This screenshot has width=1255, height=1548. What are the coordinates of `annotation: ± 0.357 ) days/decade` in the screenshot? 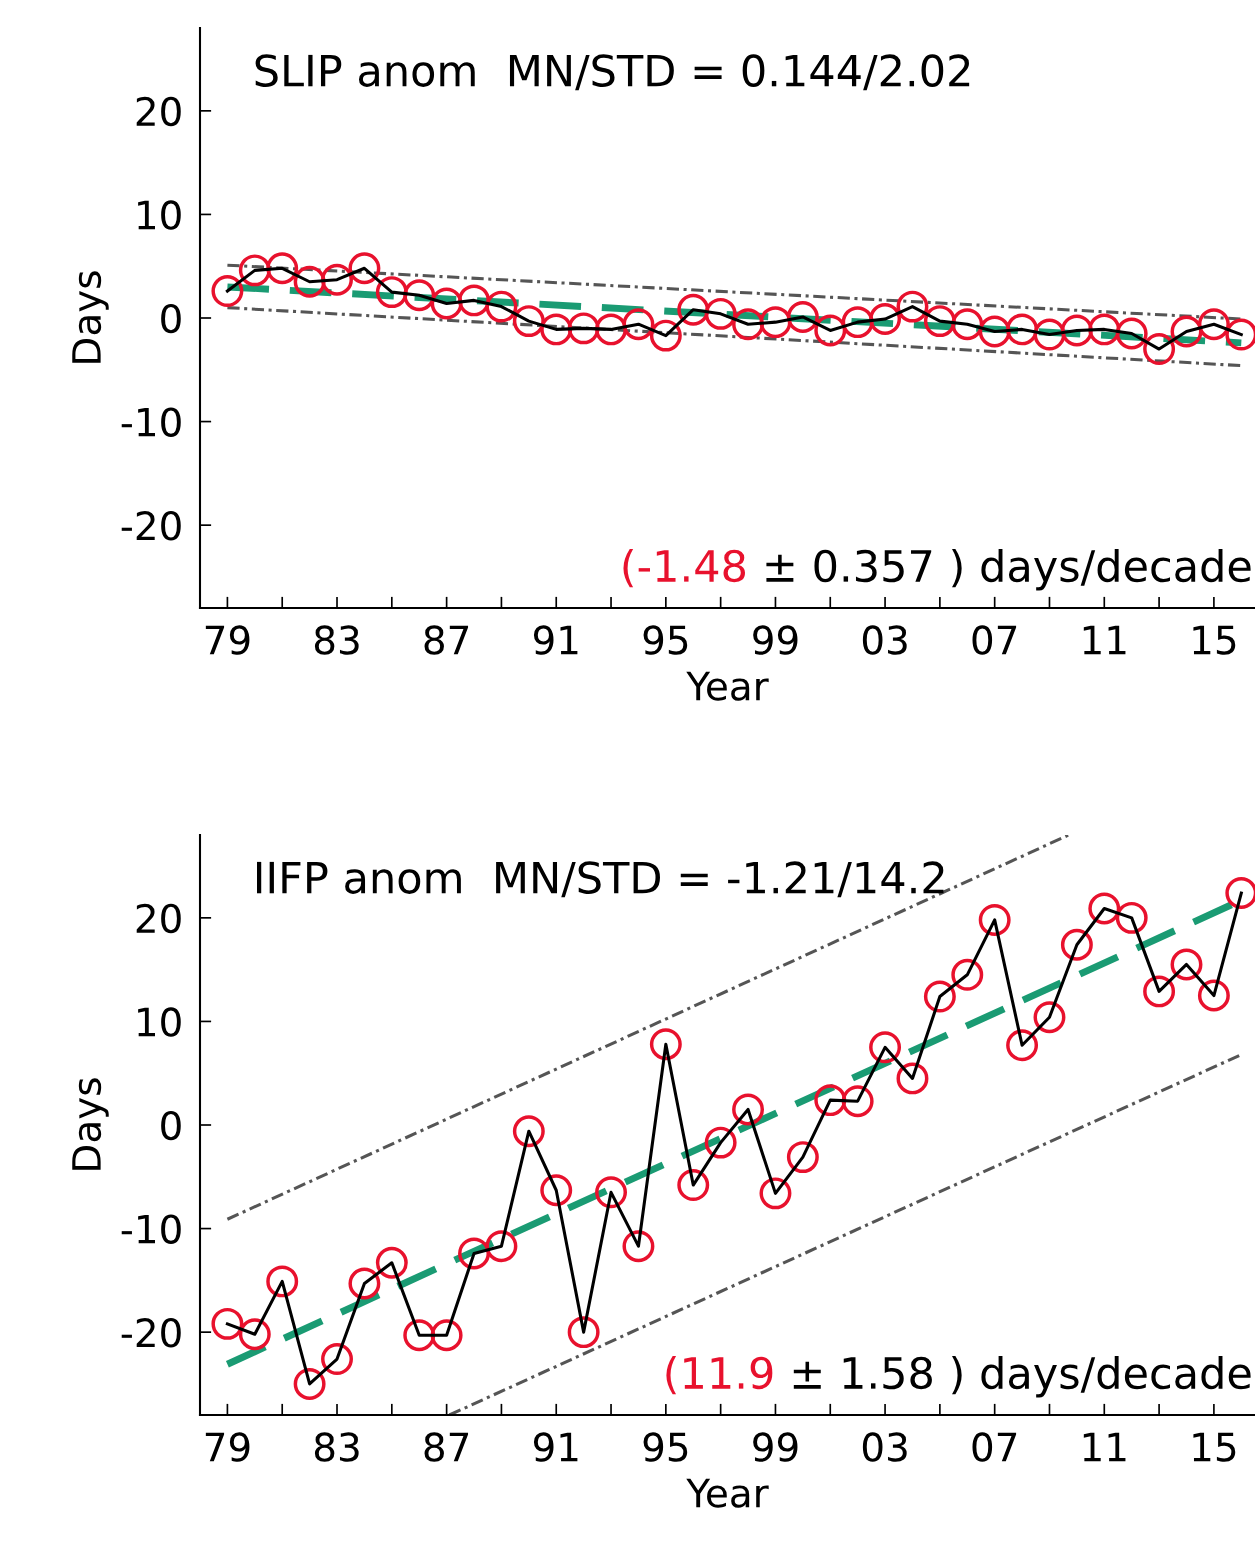 It's located at (1008, 569).